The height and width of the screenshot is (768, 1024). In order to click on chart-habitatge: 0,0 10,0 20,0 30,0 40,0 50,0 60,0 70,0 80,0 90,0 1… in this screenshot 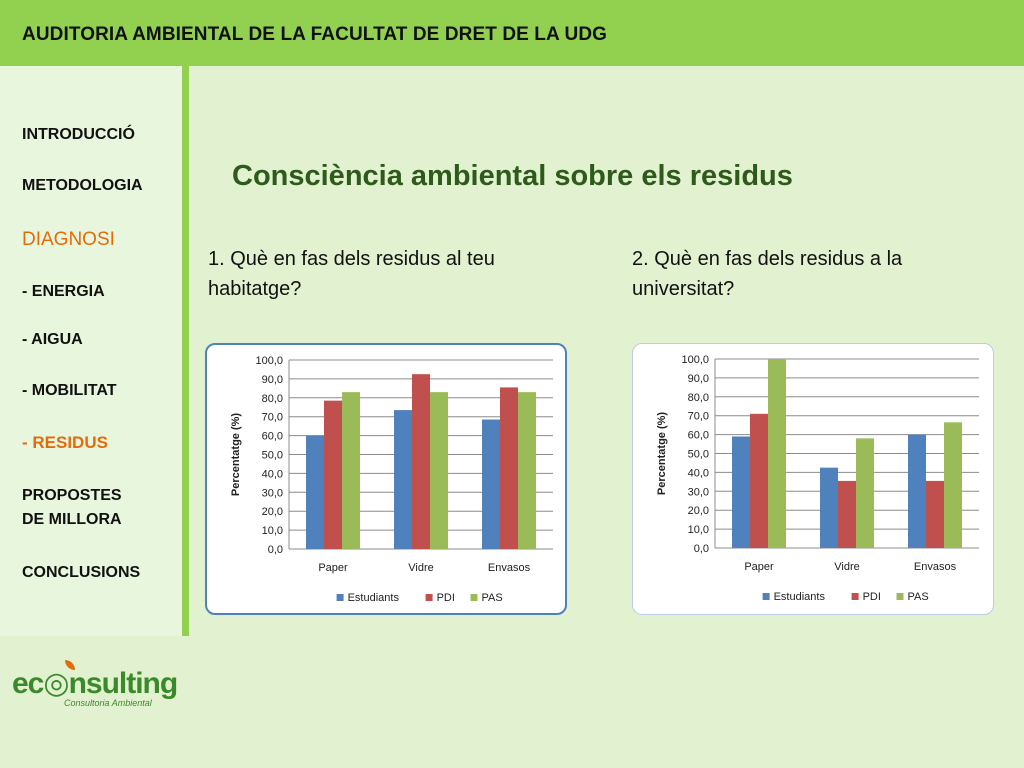, I will do `click(386, 479)`.